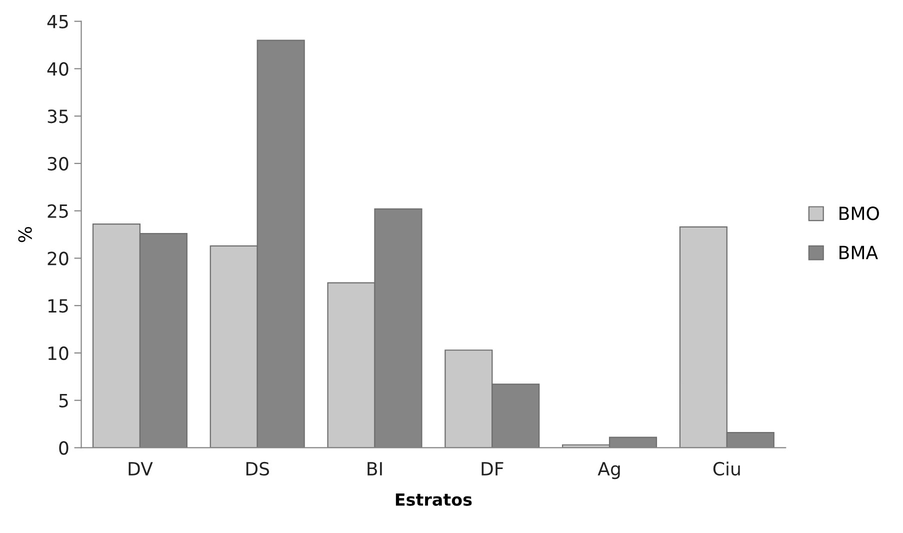 Image resolution: width=903 pixels, height=533 pixels. What do you see at coordinates (493, 469) in the screenshot?
I see `x-tick-label: DF` at bounding box center [493, 469].